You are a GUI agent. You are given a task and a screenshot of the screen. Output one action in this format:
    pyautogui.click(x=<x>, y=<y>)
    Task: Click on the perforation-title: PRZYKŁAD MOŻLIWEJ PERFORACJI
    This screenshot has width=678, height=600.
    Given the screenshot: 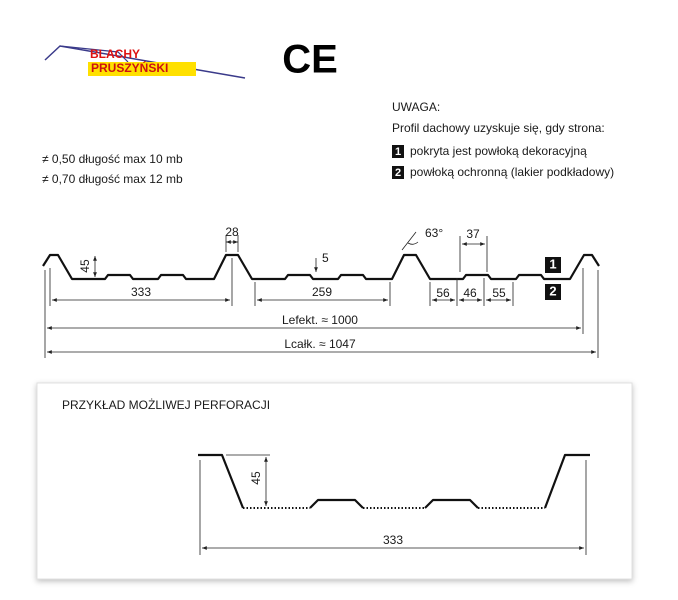 What is the action you would take?
    pyautogui.click(x=166, y=405)
    